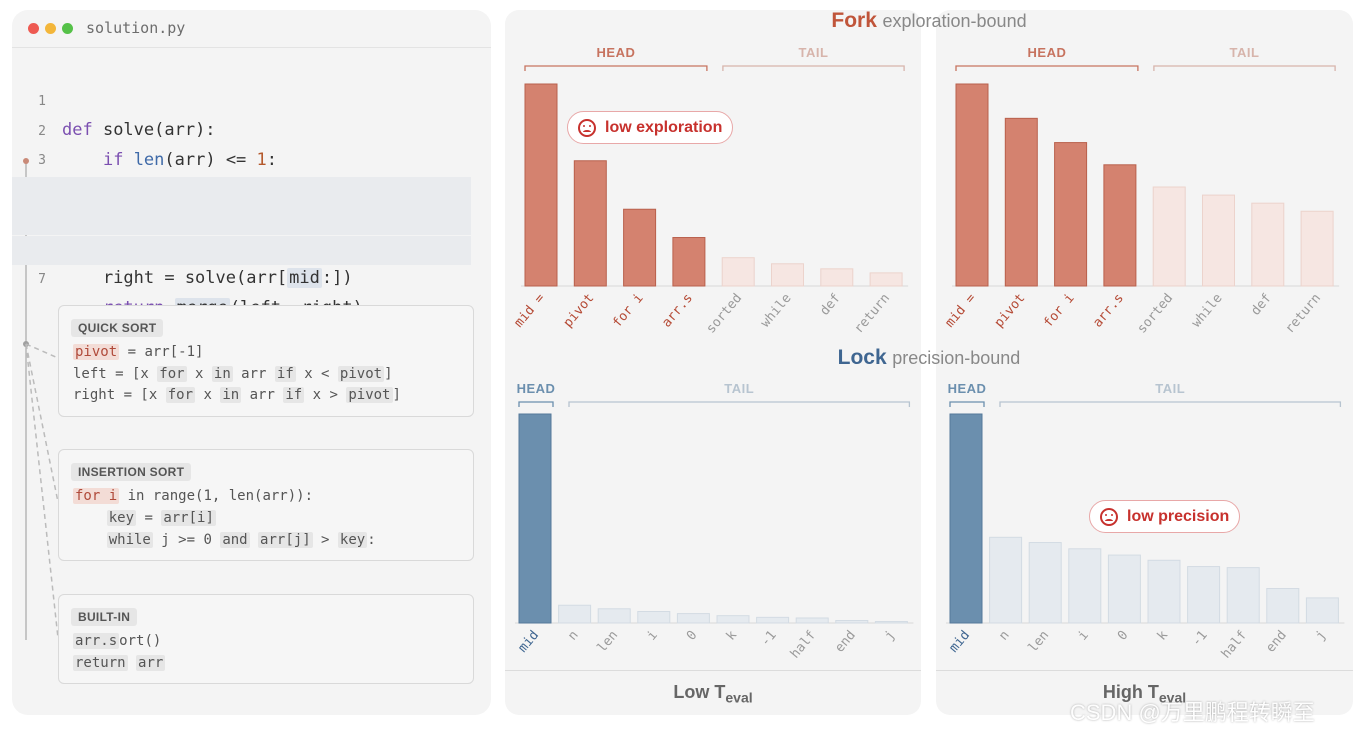 The image size is (1361, 731). What do you see at coordinates (136, 28) in the screenshot?
I see `file-name: solution.py` at bounding box center [136, 28].